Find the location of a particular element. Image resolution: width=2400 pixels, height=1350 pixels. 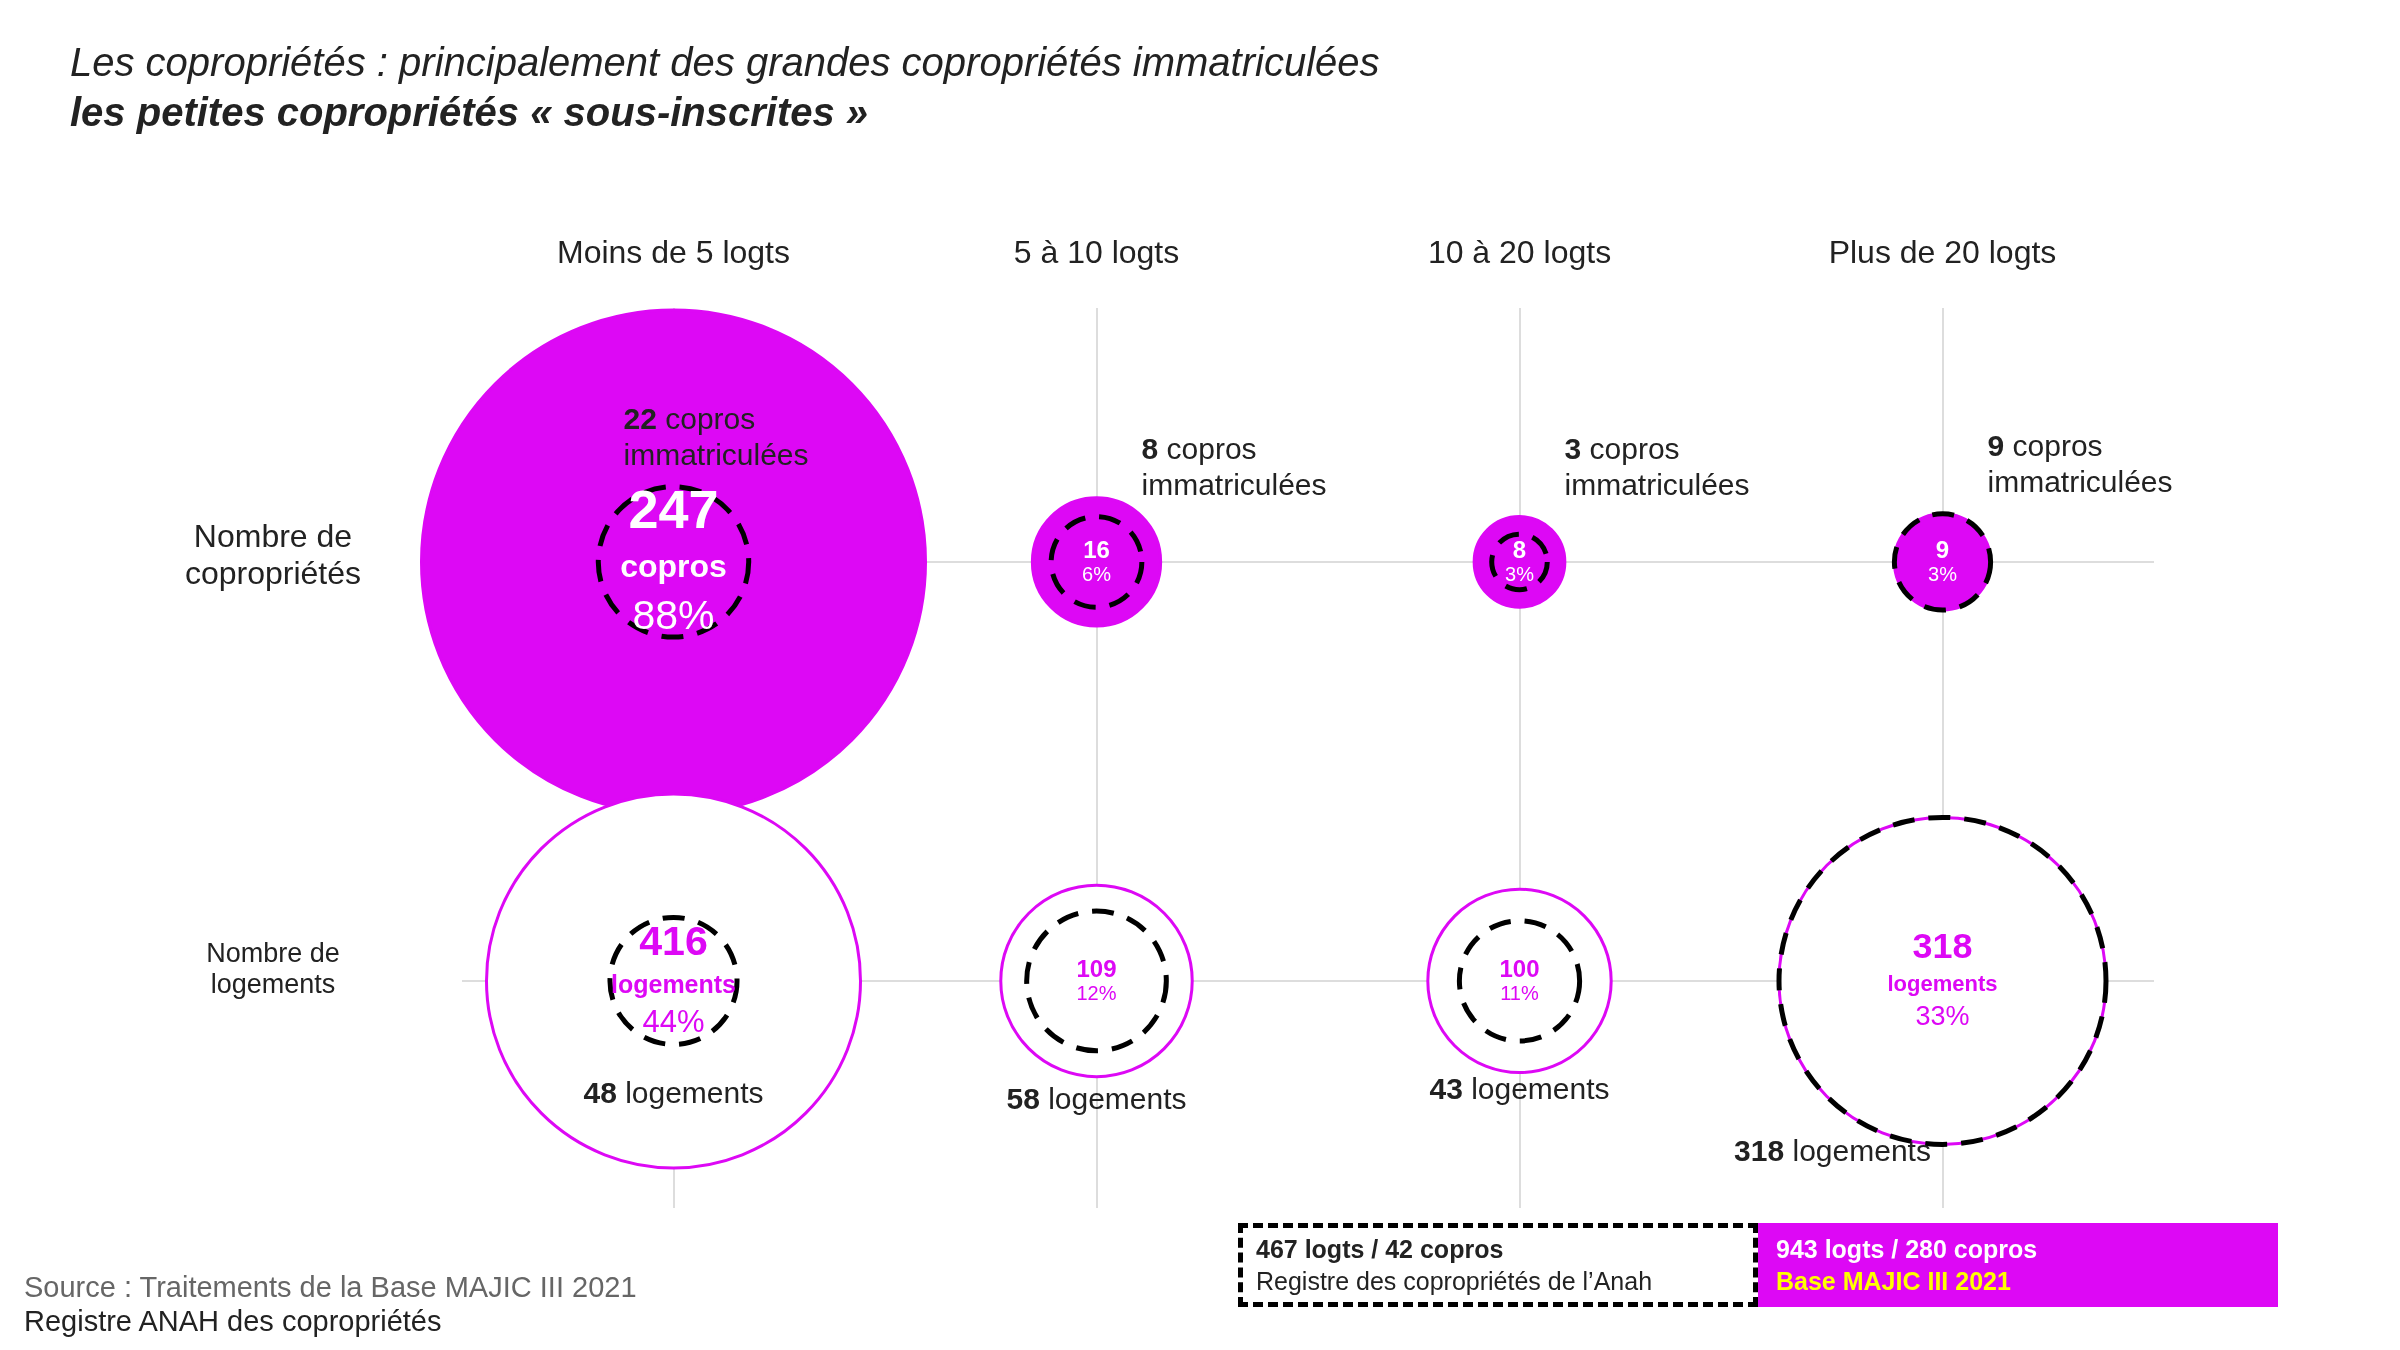

data-label: 58 logements is located at coordinates (1096, 1098).